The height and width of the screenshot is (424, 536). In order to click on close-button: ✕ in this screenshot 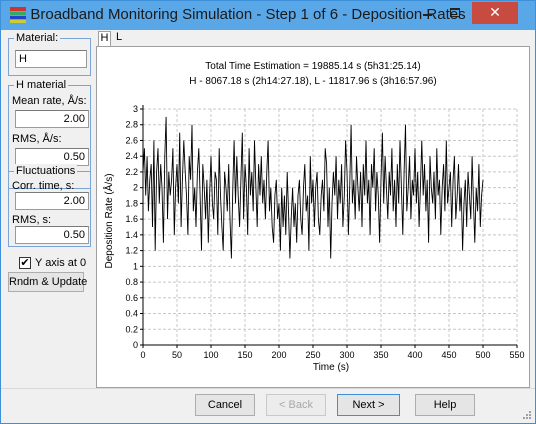, I will do `click(495, 13)`.